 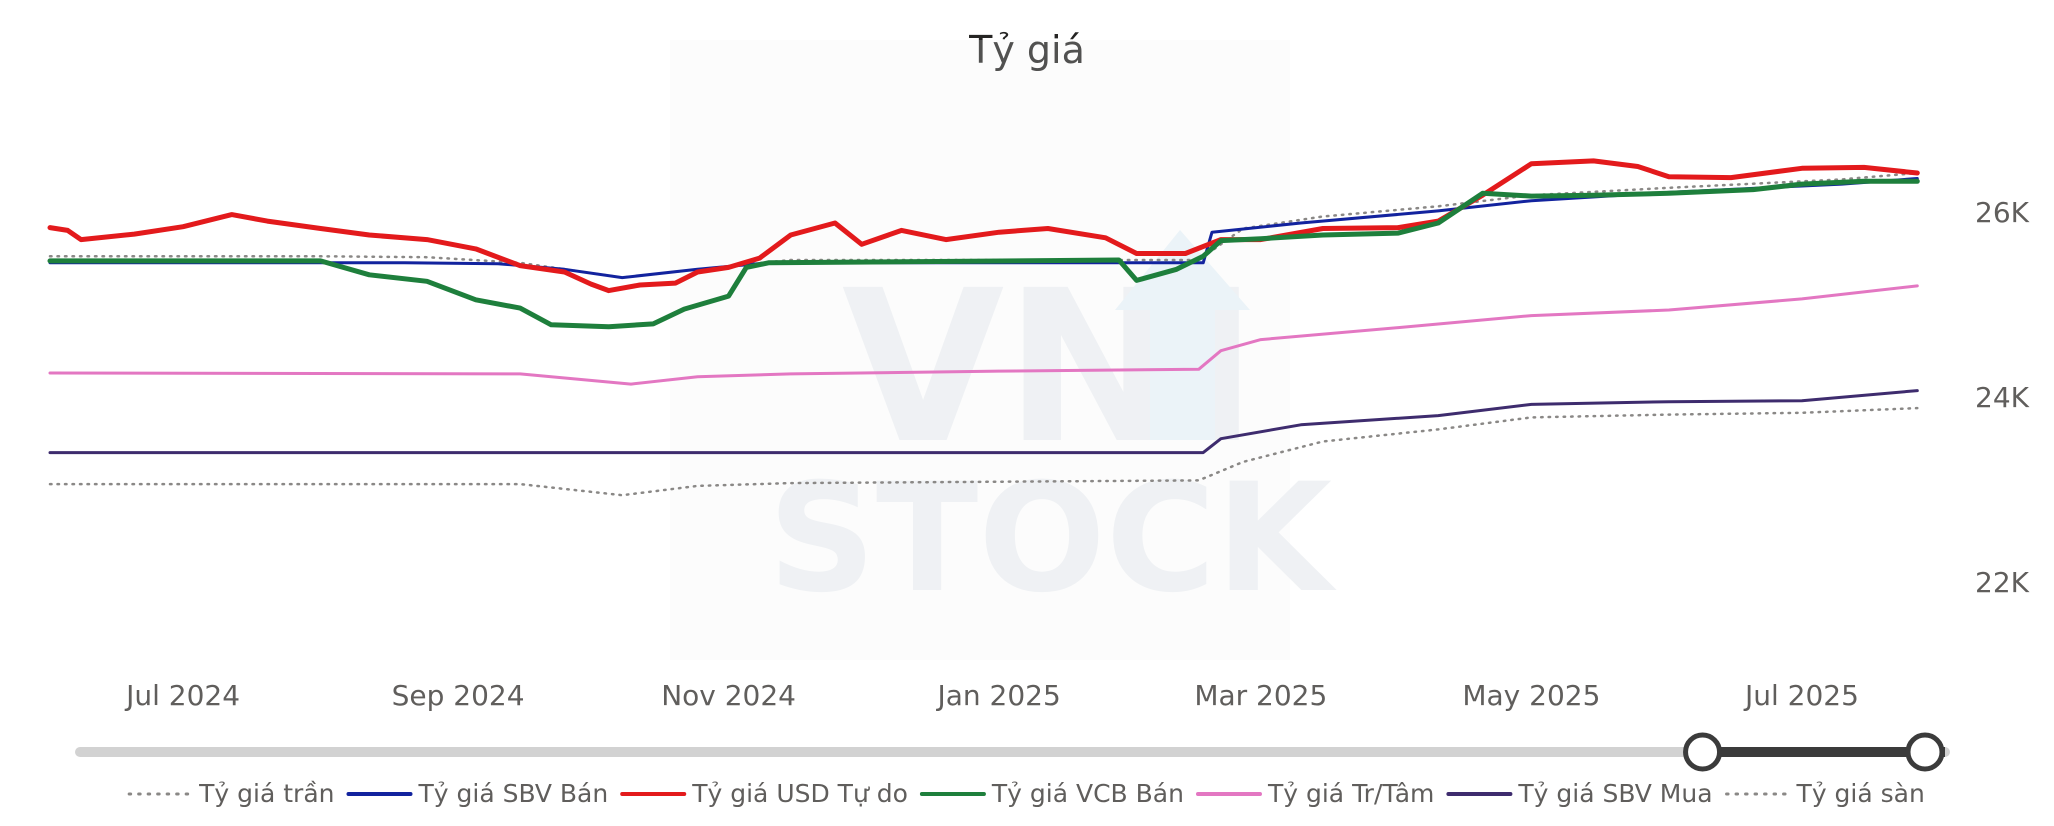 What do you see at coordinates (1260, 695) in the screenshot?
I see `x-tick-label: Mar 2025` at bounding box center [1260, 695].